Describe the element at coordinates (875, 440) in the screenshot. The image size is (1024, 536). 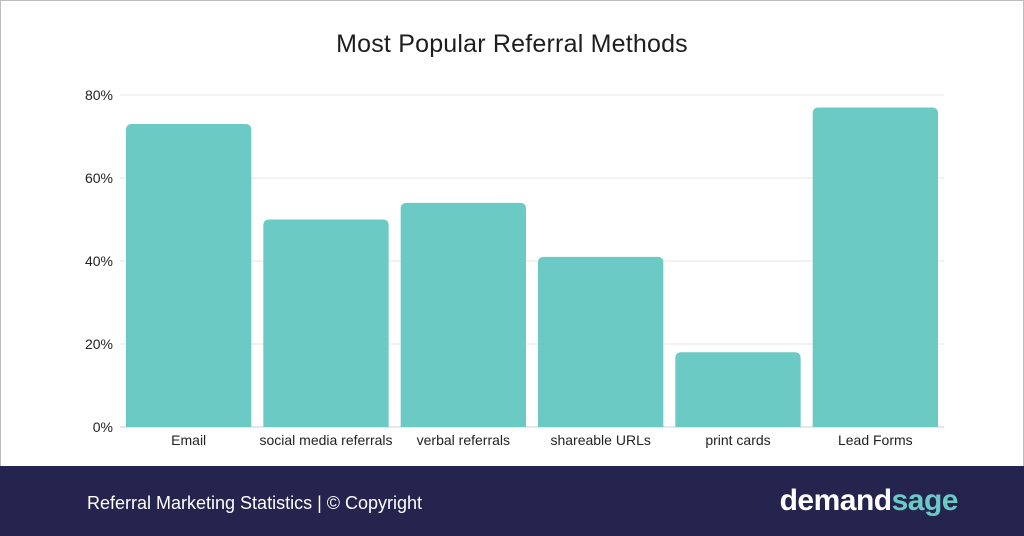
I see `x-tick-label: Lead Forms` at that location.